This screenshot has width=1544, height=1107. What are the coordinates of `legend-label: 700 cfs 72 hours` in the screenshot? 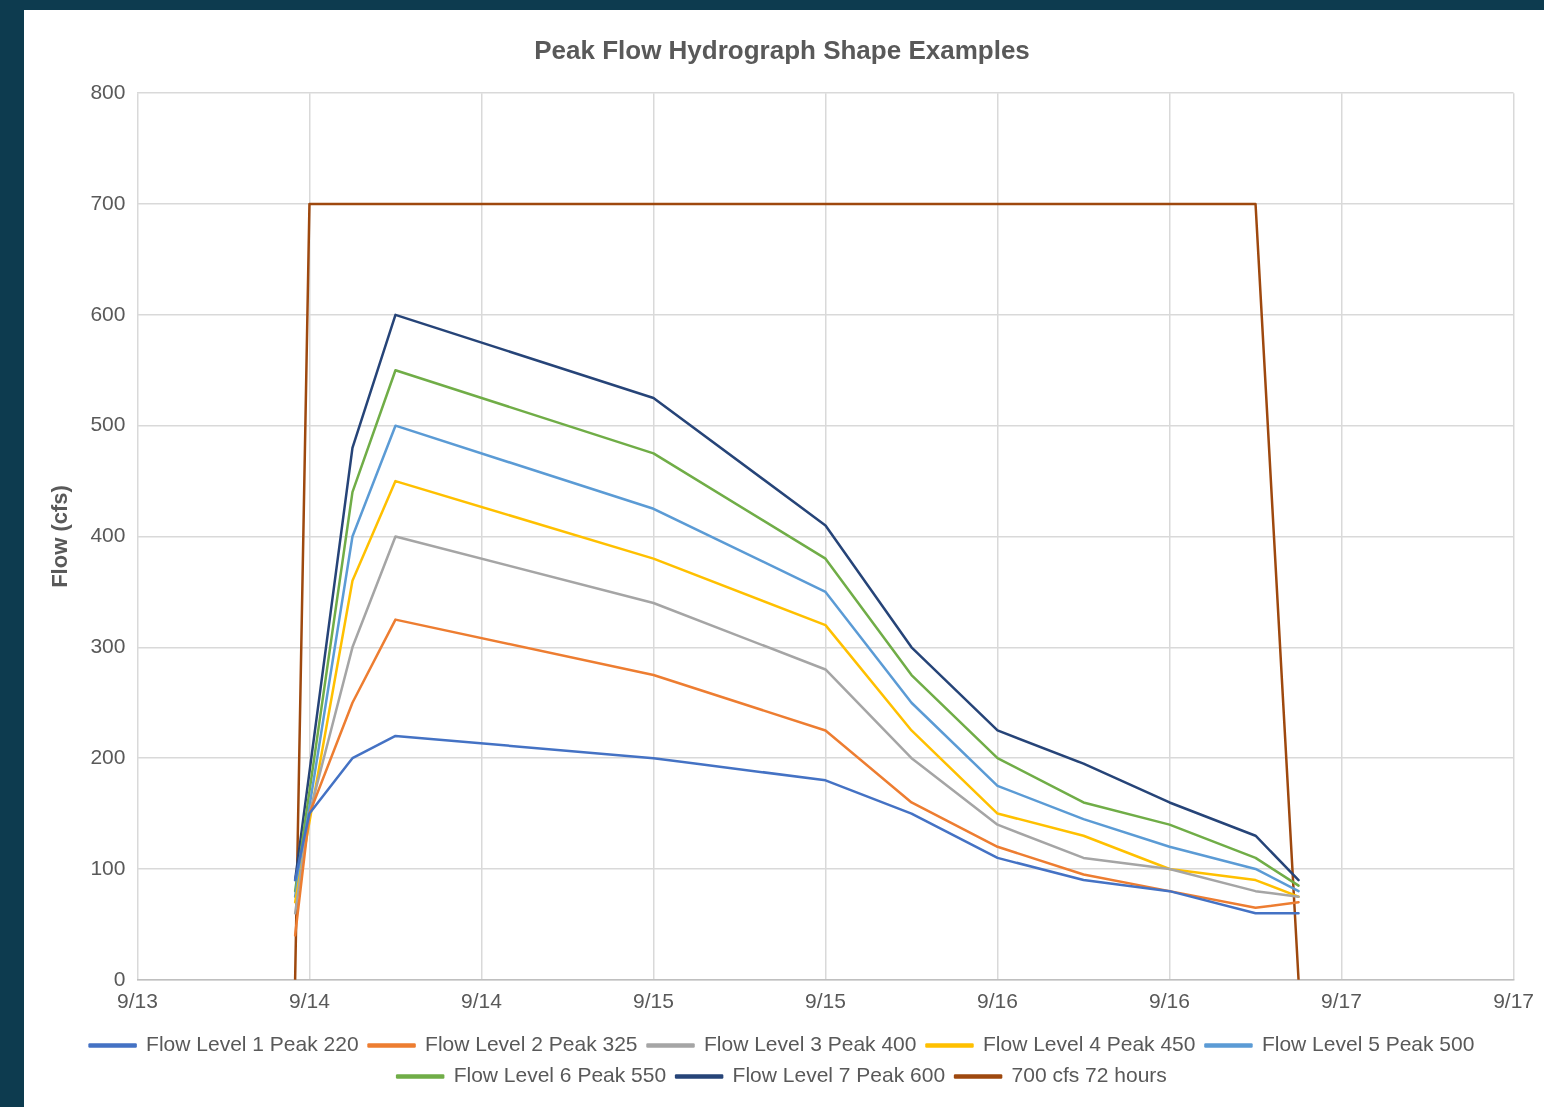 It's located at (1089, 1075).